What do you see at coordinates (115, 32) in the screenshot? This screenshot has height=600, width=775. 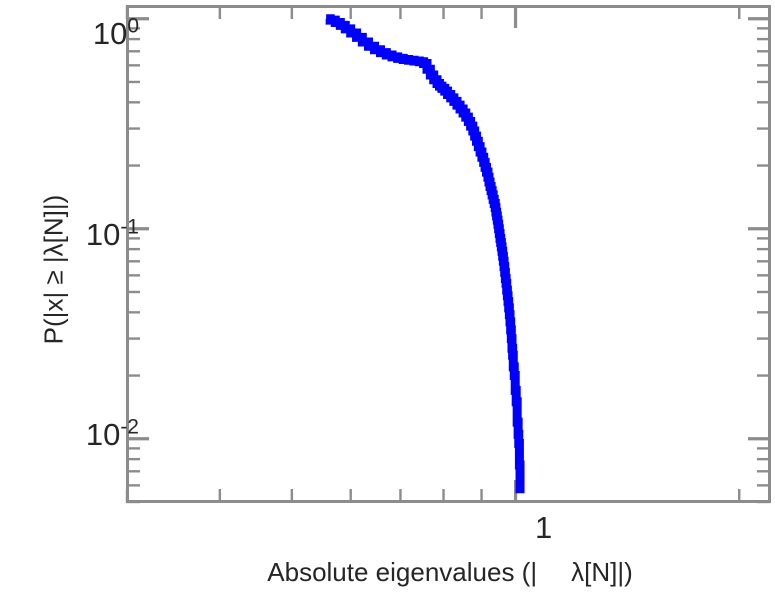 I see `y-axis-tick-label-1e0: 10⁰` at bounding box center [115, 32].